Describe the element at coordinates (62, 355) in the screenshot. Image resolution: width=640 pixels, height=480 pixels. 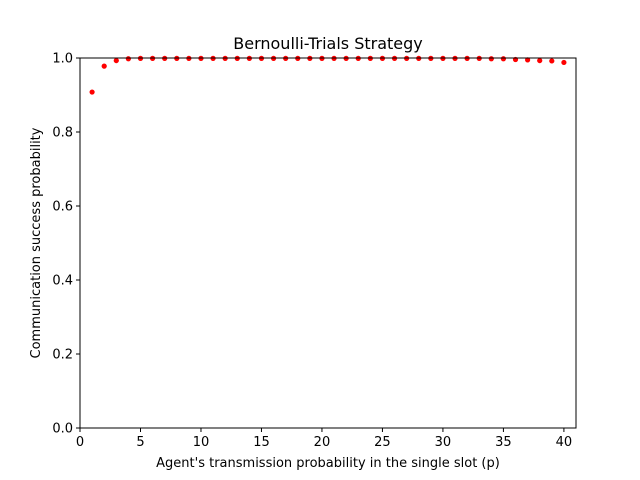
I see `y-tick-label: 0.2` at that location.